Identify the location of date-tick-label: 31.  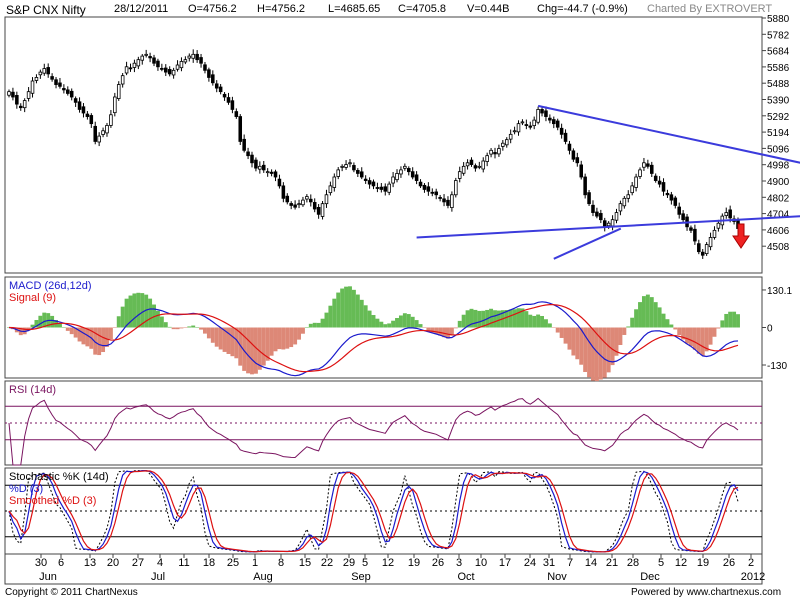
(549, 563).